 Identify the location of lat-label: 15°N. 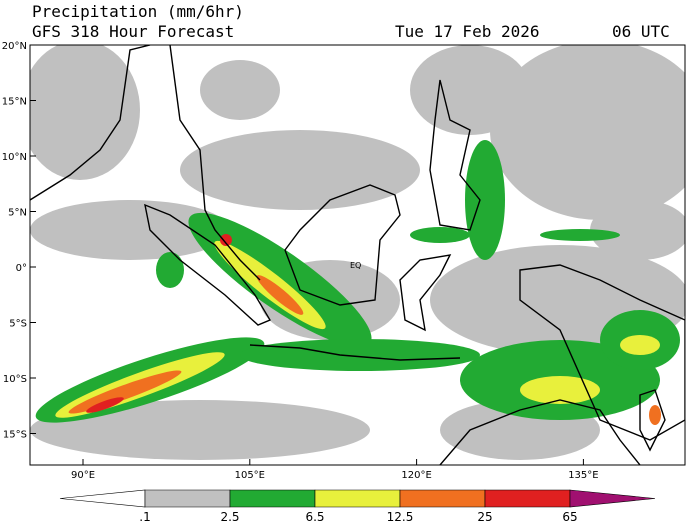
(14, 102).